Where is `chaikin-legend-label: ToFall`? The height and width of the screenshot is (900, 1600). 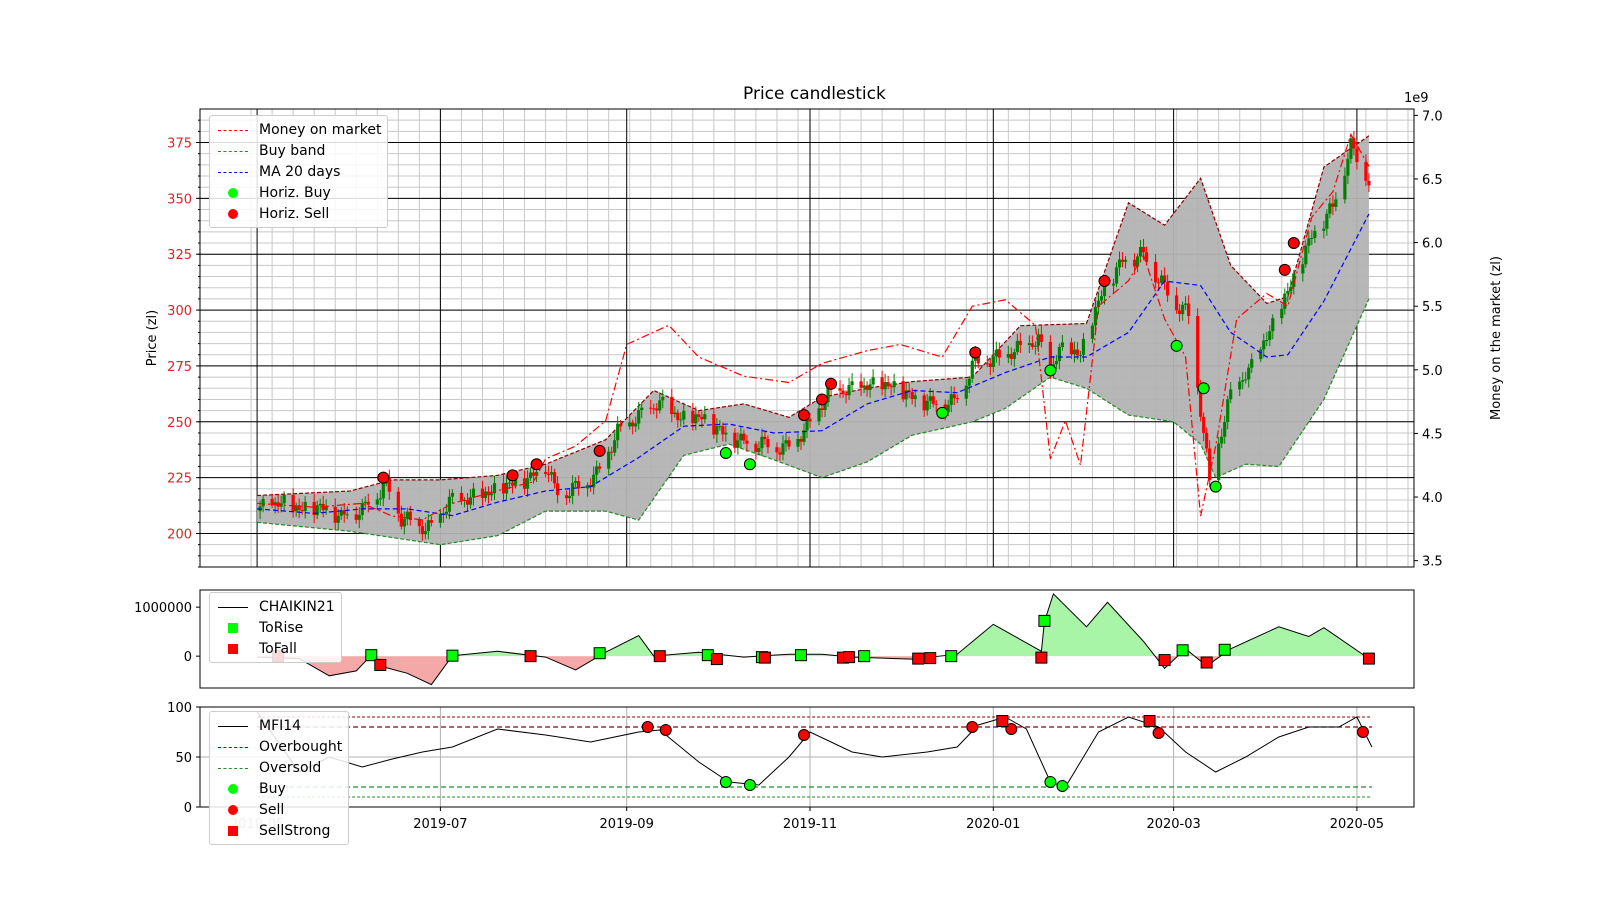
chaikin-legend-label: ToFall is located at coordinates (278, 648).